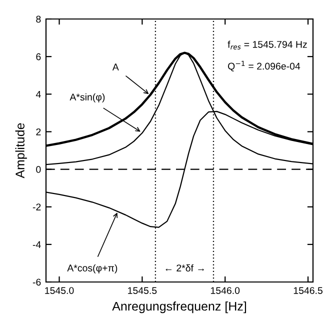 This screenshot has height=323, width=329. What do you see at coordinates (92, 269) in the screenshot?
I see `annotation: A*cos(φ+π)` at bounding box center [92, 269].